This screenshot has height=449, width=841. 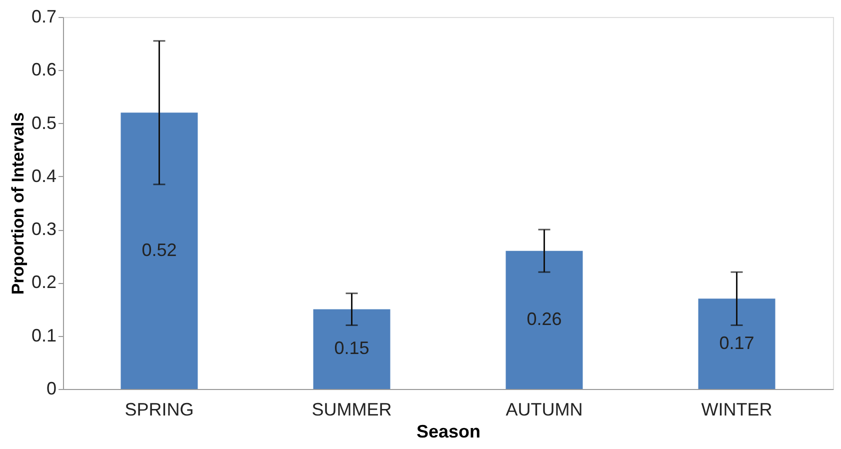 I want to click on y-tick-label: 0.7, so click(x=43, y=16).